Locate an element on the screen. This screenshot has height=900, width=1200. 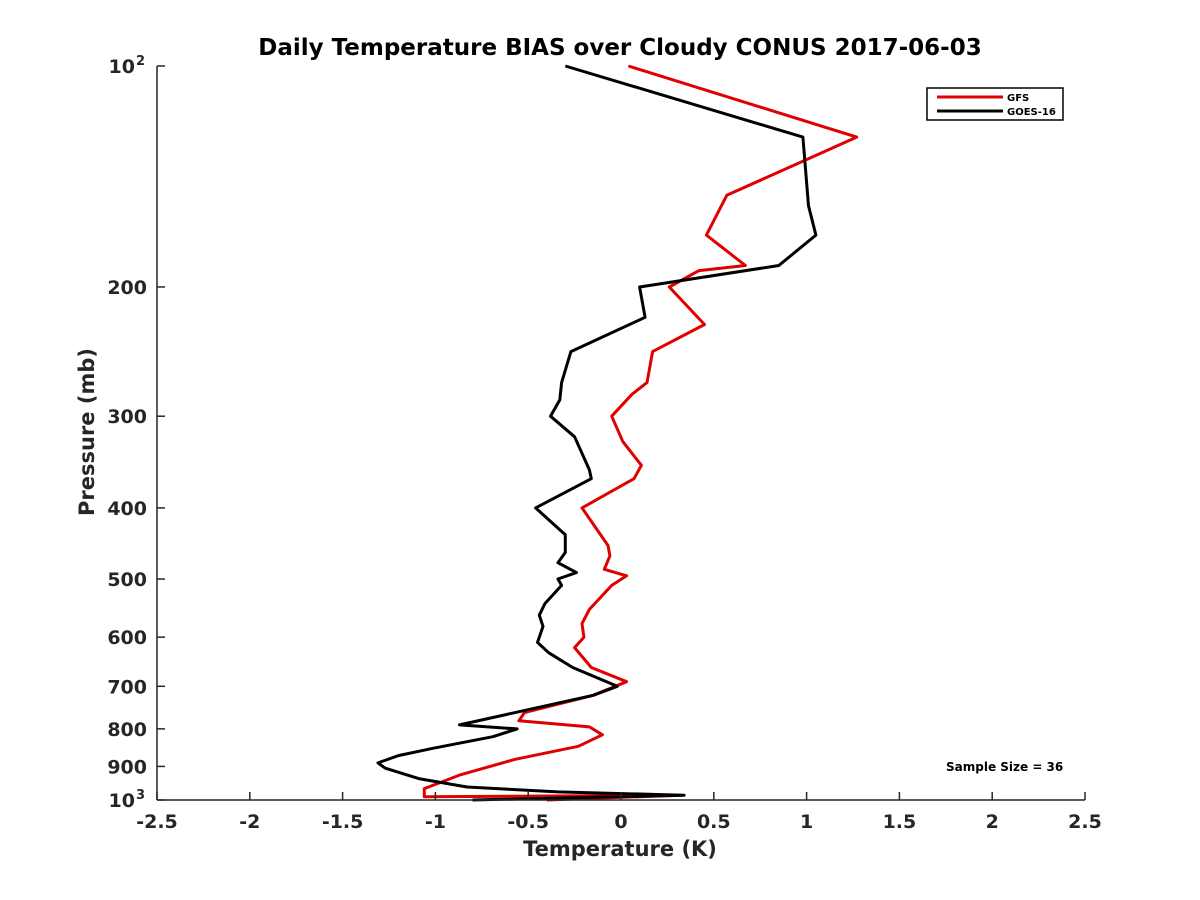
y-tick-label: 400 is located at coordinates (127, 509).